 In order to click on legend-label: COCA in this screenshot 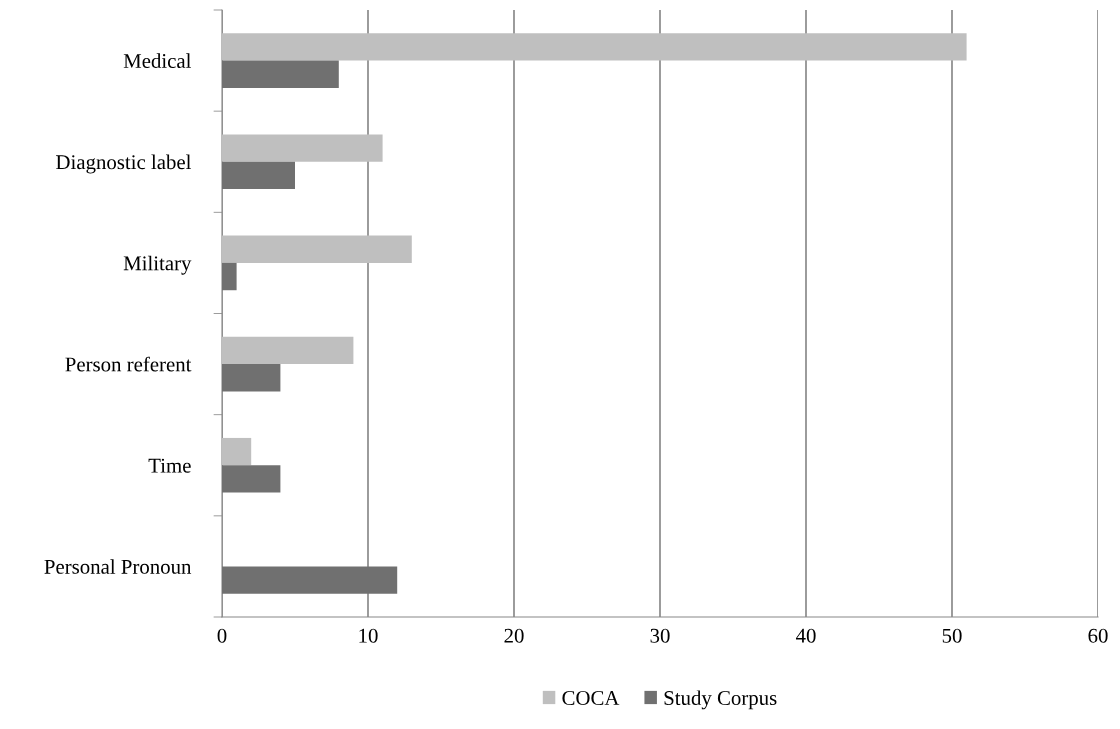, I will do `click(591, 698)`.